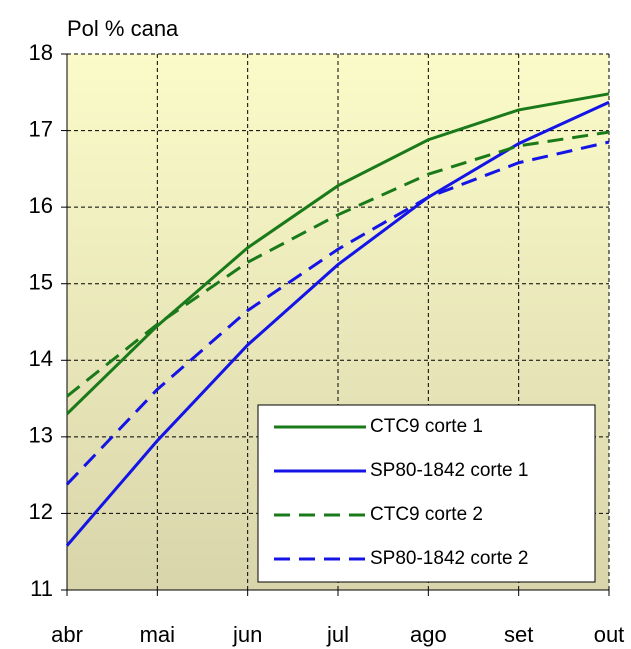  Describe the element at coordinates (449, 558) in the screenshot. I see `legend-label: SP80-1842 corte 2` at that location.